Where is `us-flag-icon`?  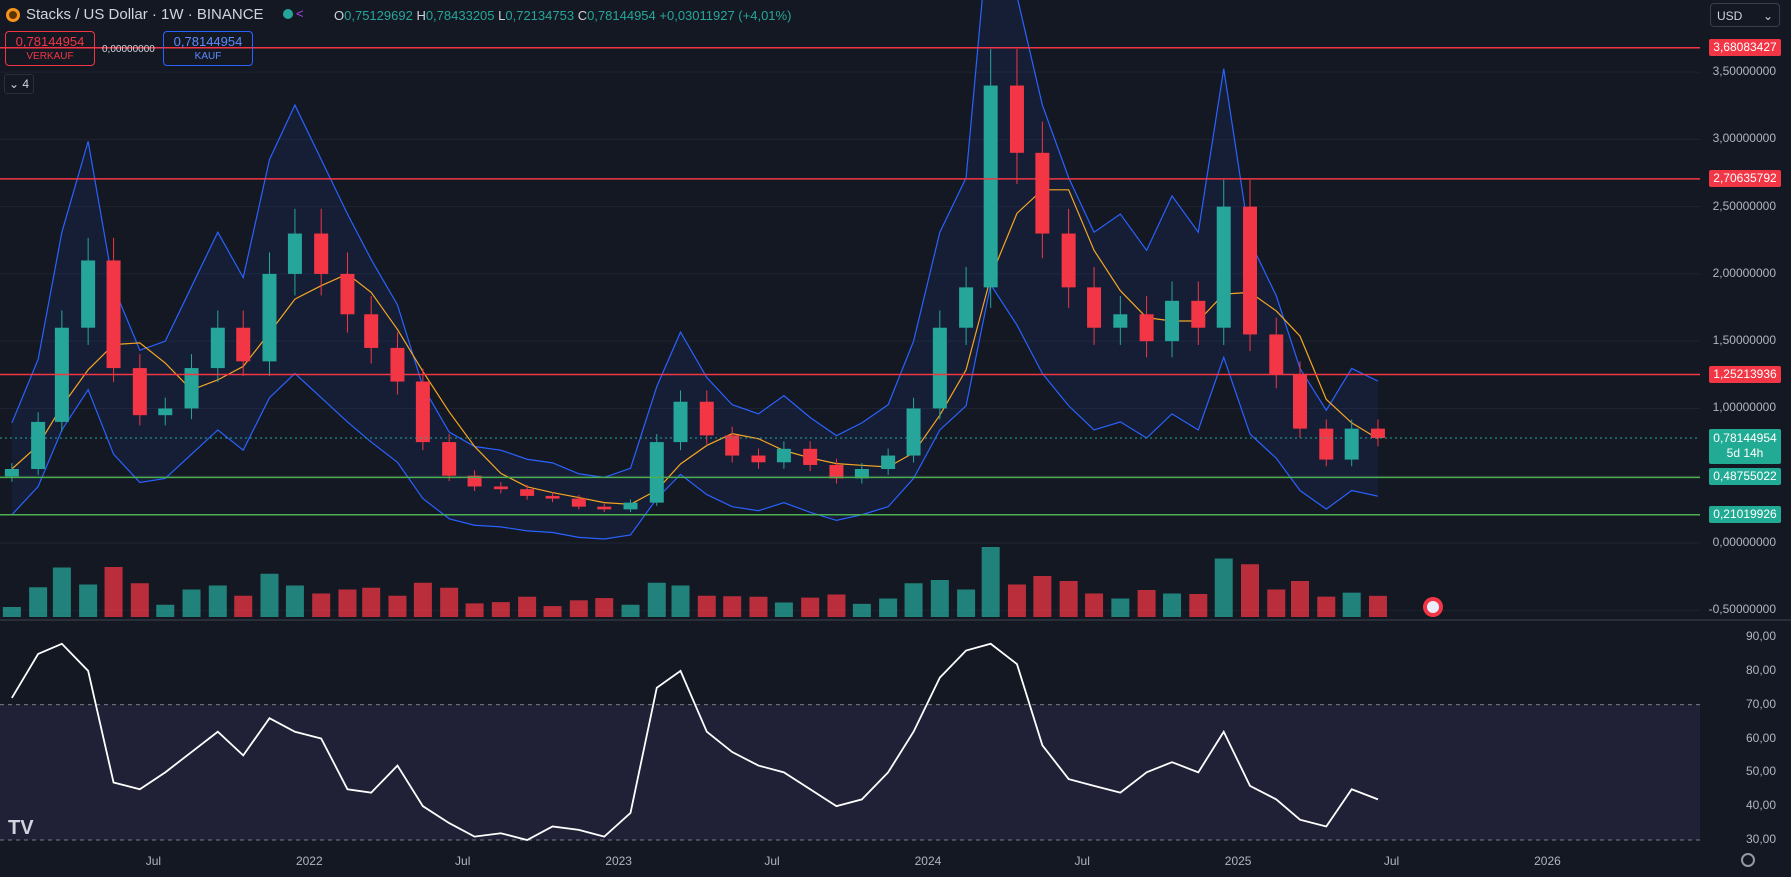 us-flag-icon is located at coordinates (1433, 607).